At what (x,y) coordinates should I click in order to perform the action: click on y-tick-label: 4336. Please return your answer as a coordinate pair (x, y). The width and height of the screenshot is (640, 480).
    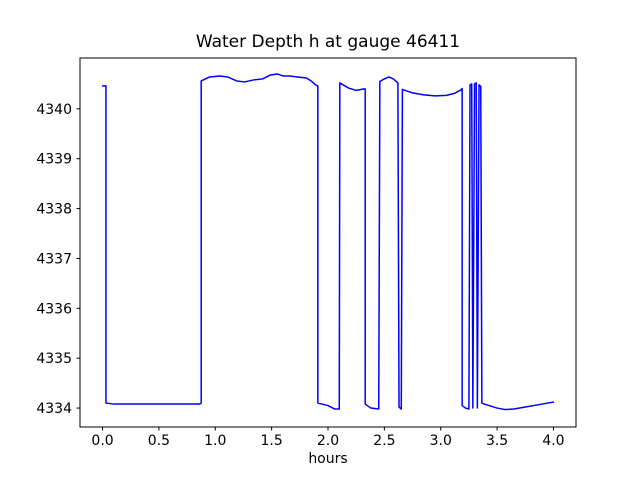
    Looking at the image, I should click on (54, 309).